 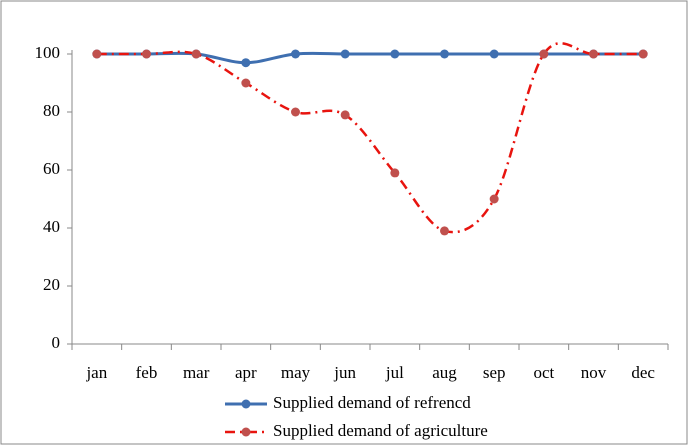 What do you see at coordinates (296, 372) in the screenshot?
I see `x-tick-label: may` at bounding box center [296, 372].